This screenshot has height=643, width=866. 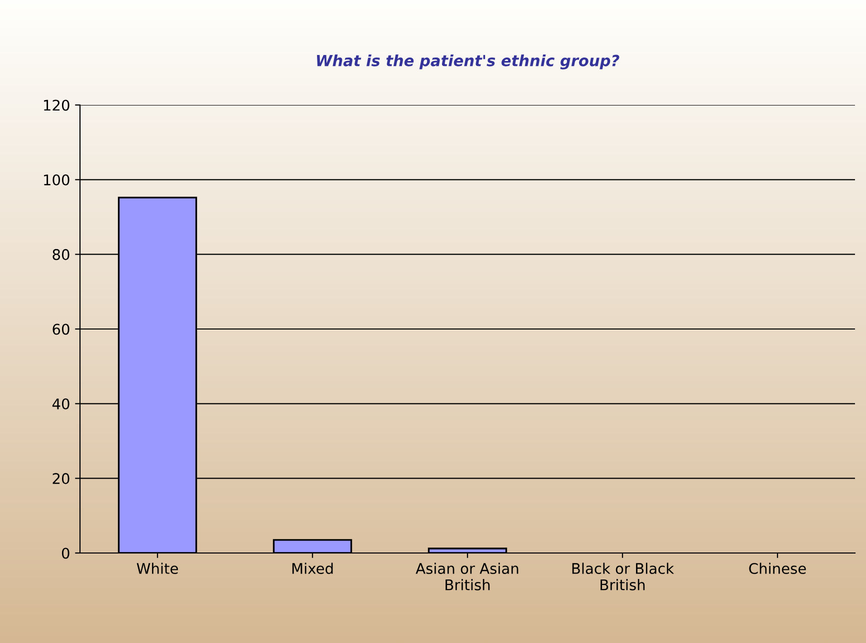 I want to click on y-tick-label: 60, so click(x=61, y=329).